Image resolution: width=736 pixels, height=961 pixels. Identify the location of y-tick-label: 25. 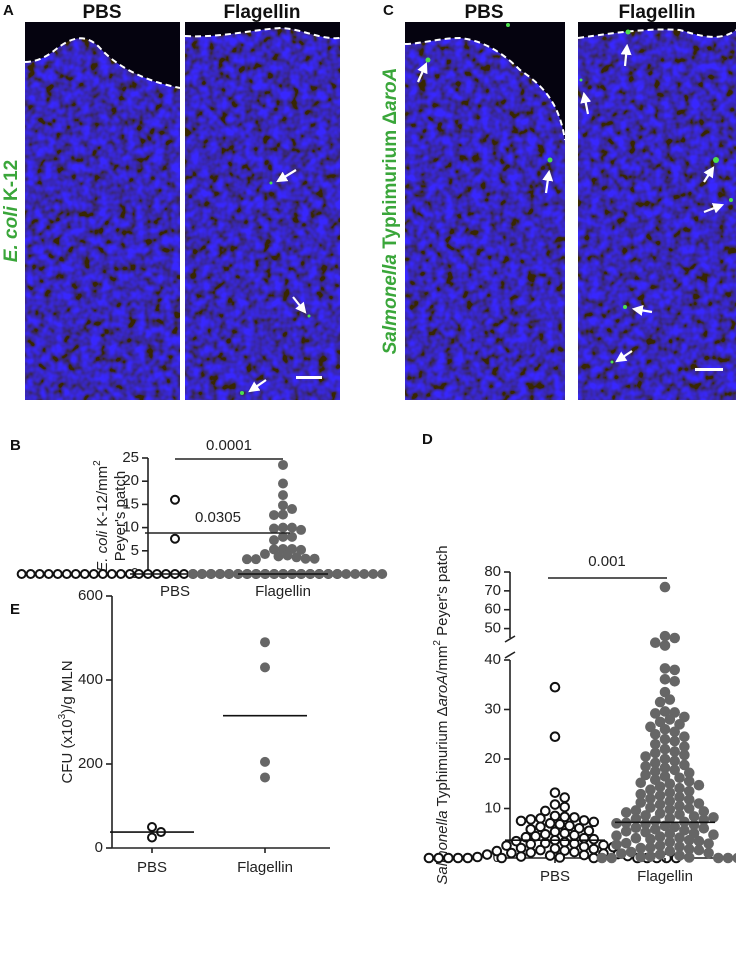
(130, 457).